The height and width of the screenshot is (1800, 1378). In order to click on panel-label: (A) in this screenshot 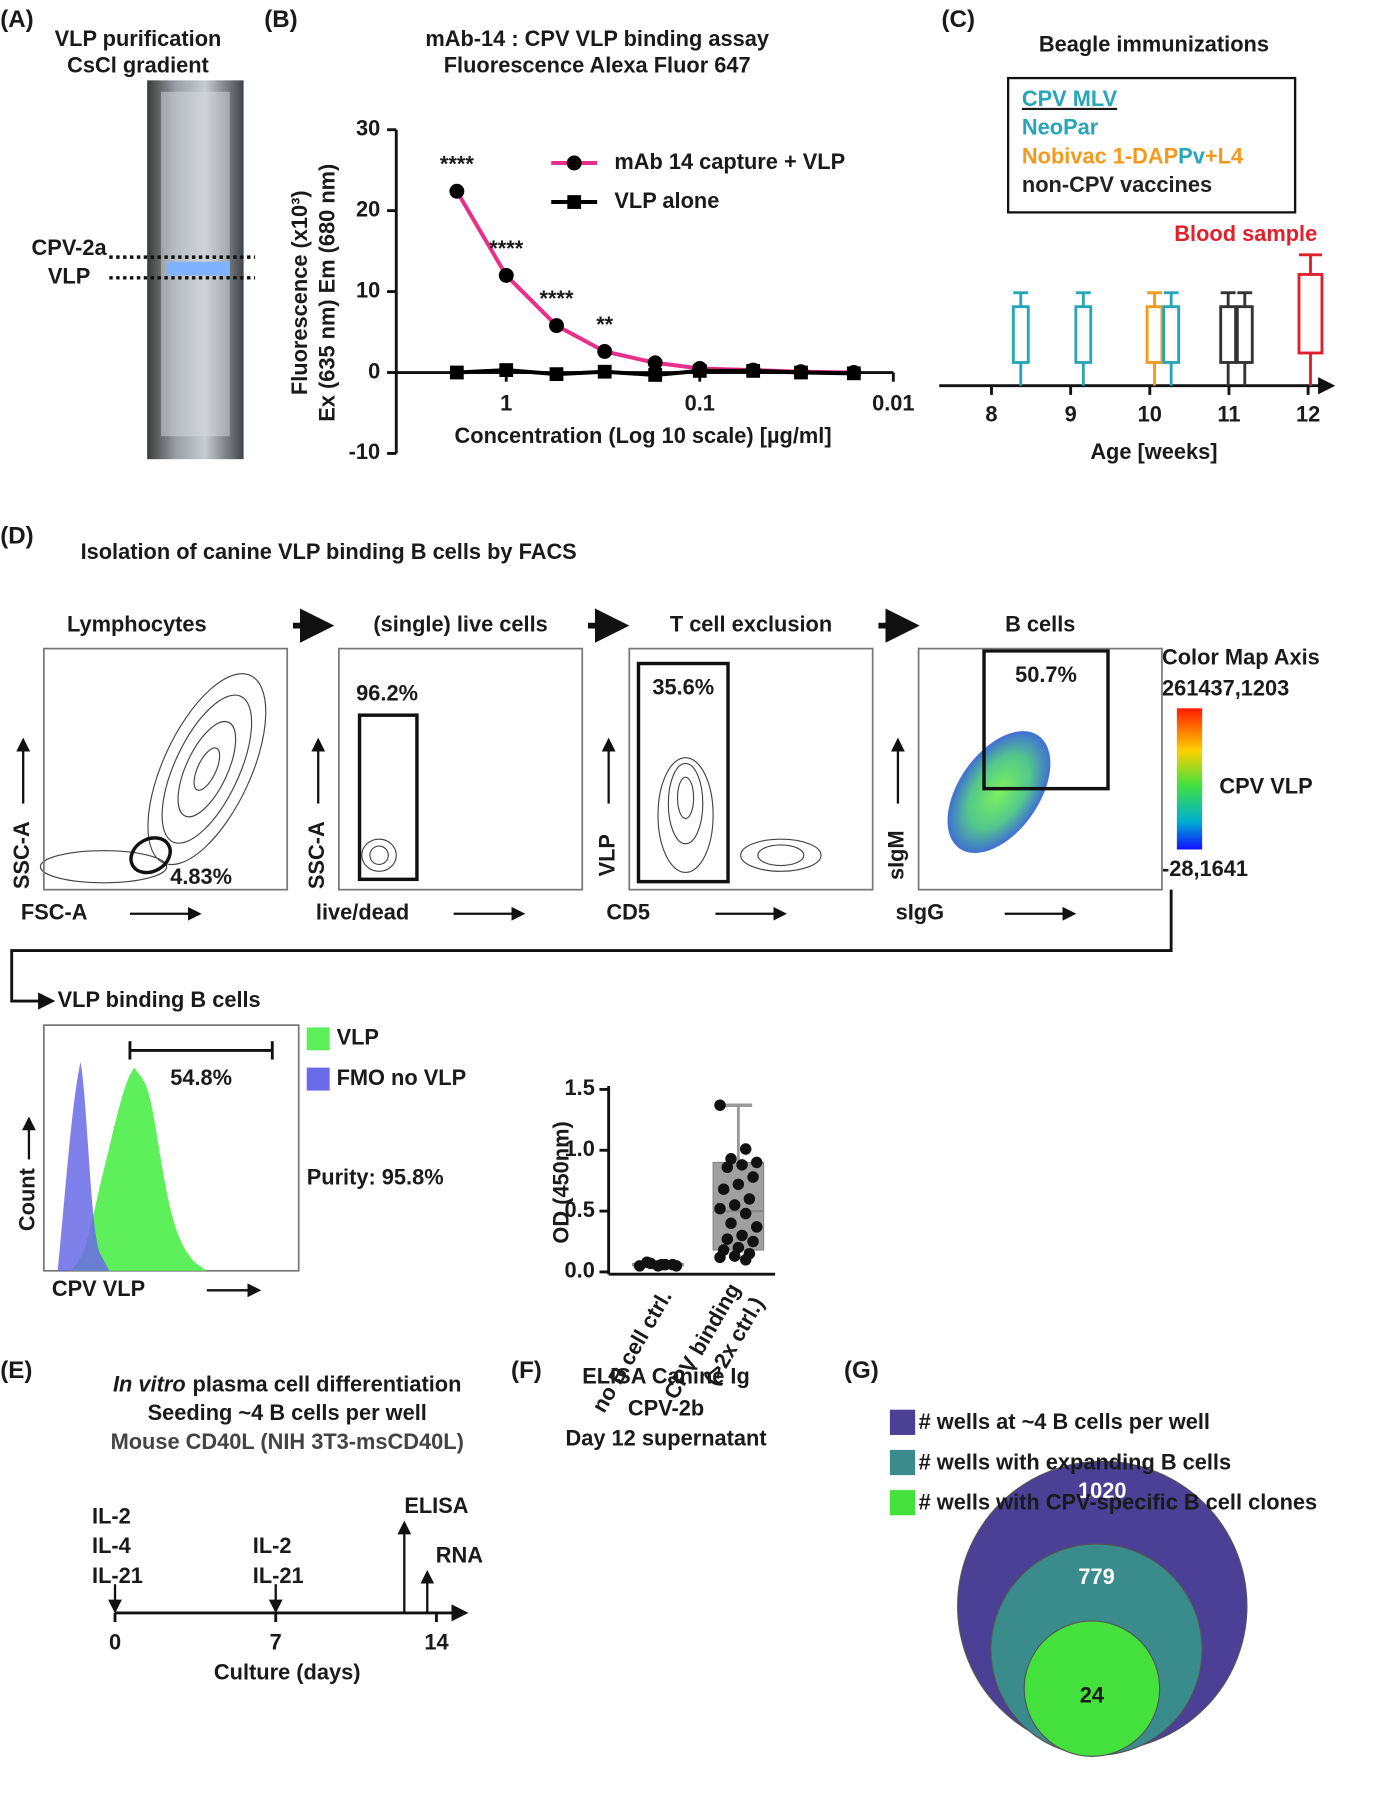, I will do `click(16, 19)`.